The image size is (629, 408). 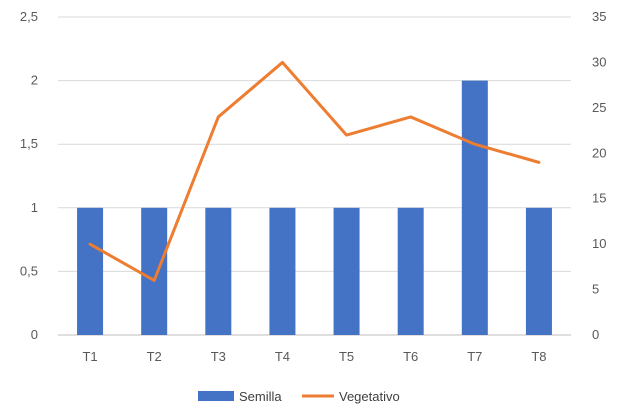 What do you see at coordinates (599, 198) in the screenshot?
I see `right-tick-label: 15` at bounding box center [599, 198].